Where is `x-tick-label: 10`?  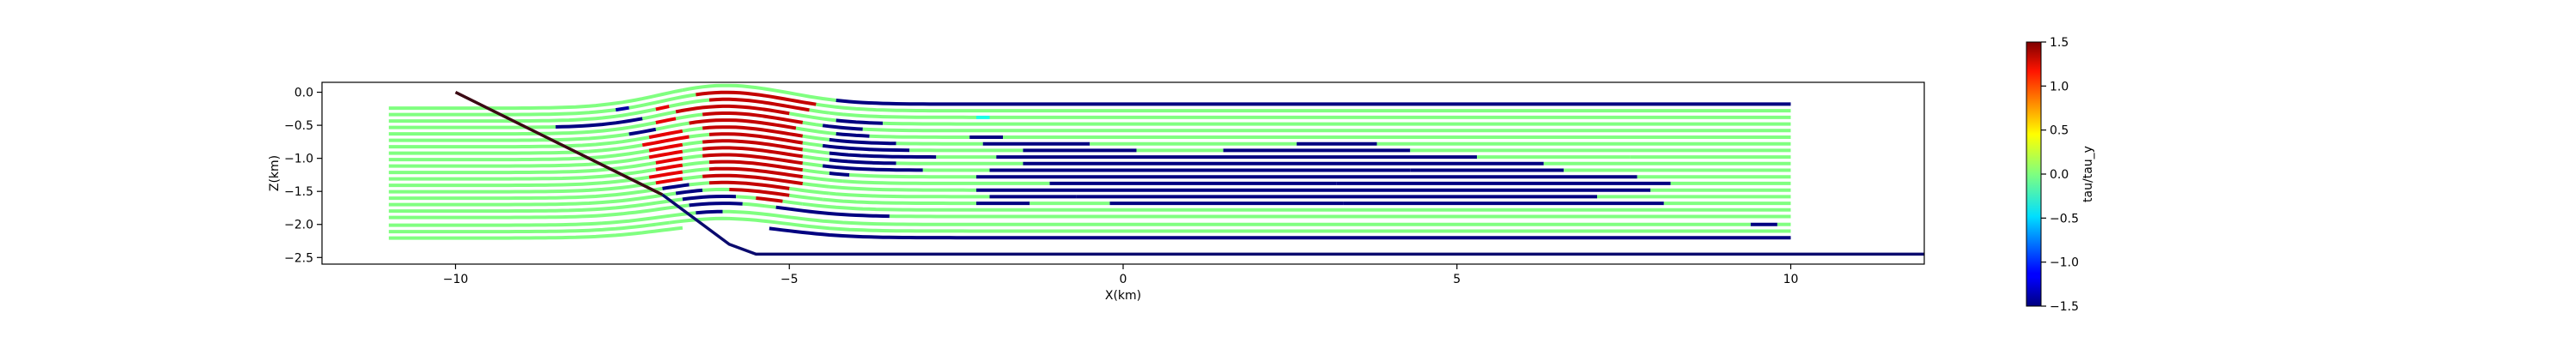
x-tick-label: 10 is located at coordinates (1791, 280).